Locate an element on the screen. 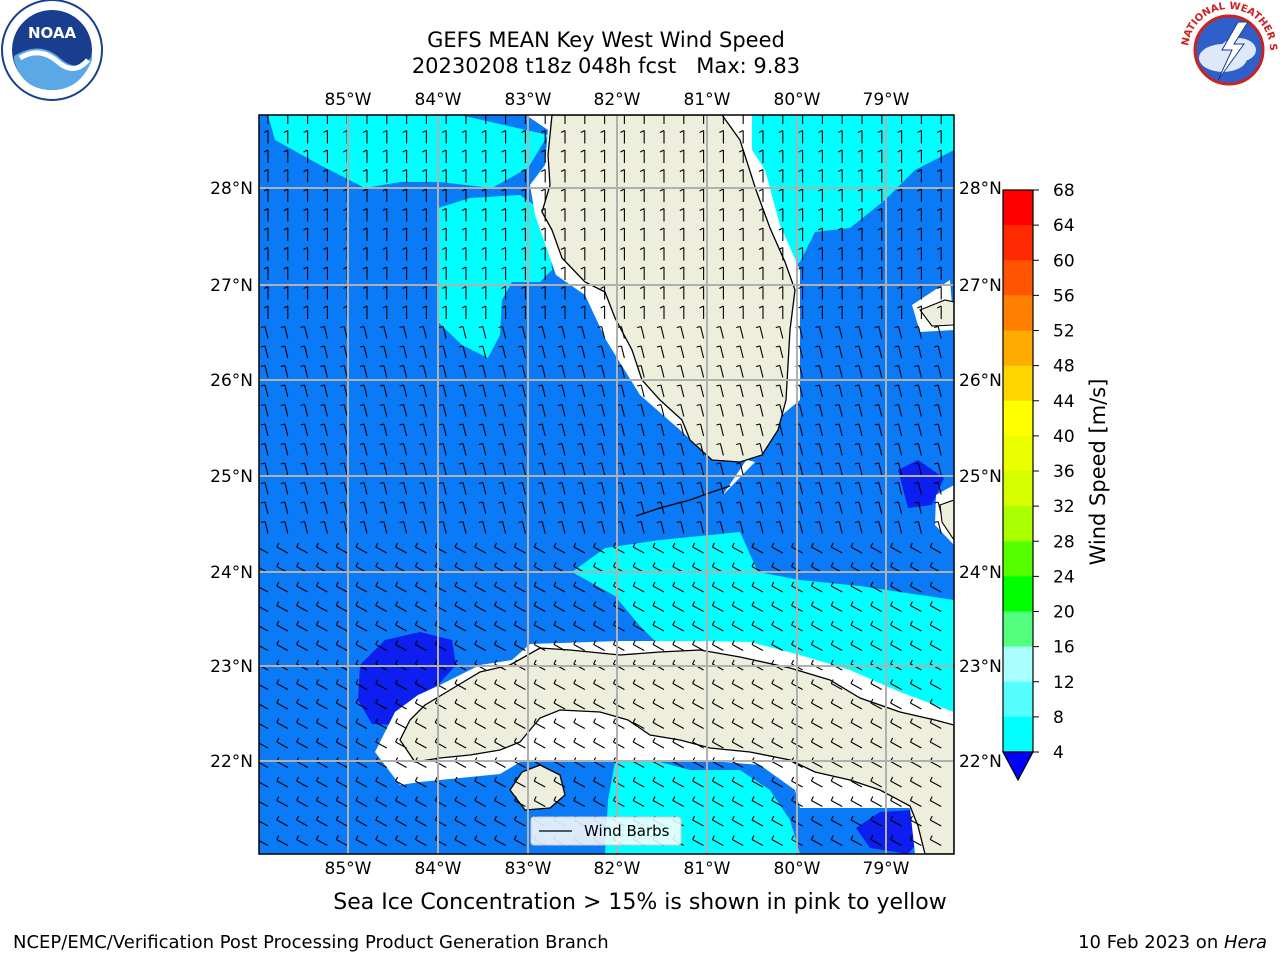 The image size is (1280, 960). nws-logo: NATIONAL WEATHER SERVICE is located at coordinates (1228, 49).